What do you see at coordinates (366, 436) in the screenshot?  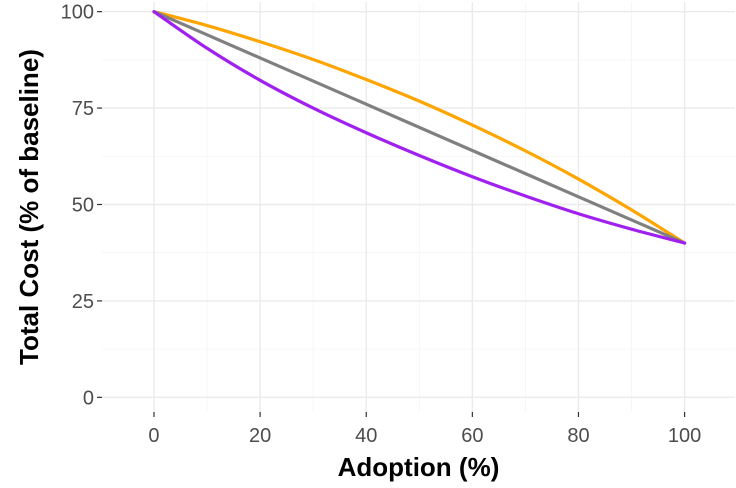 I see `x-tick-label: 40` at bounding box center [366, 436].